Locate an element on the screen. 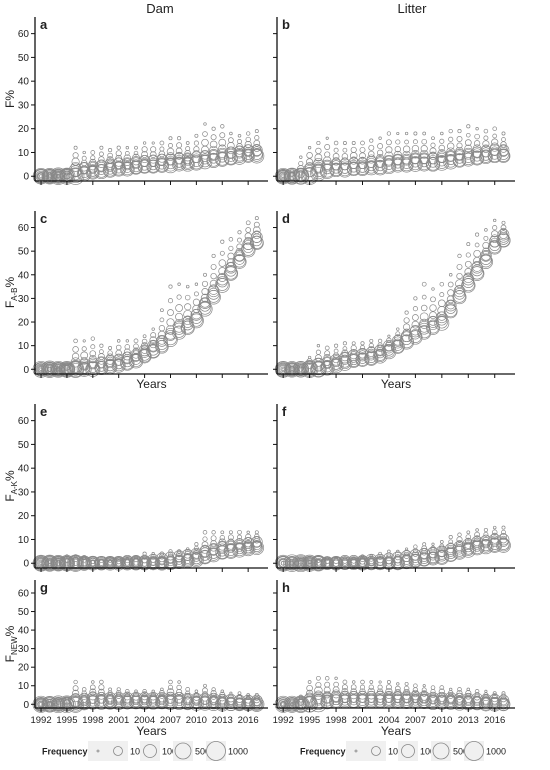 The height and width of the screenshot is (770, 550). y-tick-label: 0 is located at coordinates (26, 370).